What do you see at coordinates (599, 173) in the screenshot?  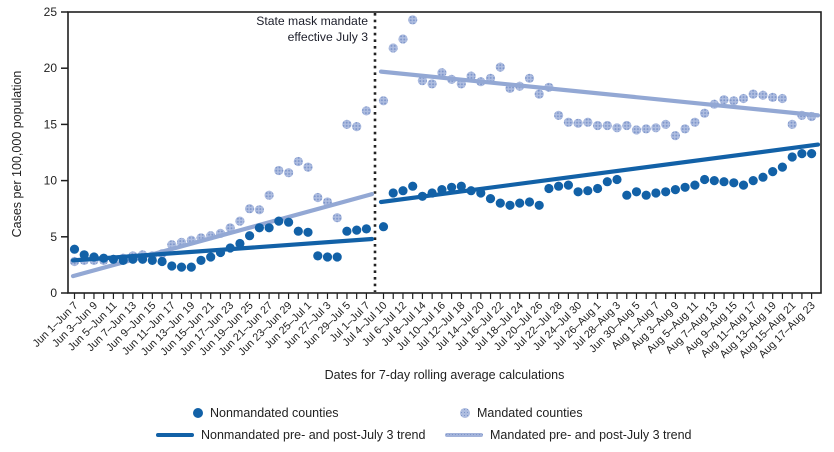 I see `nonmandated-post-trend-line` at bounding box center [599, 173].